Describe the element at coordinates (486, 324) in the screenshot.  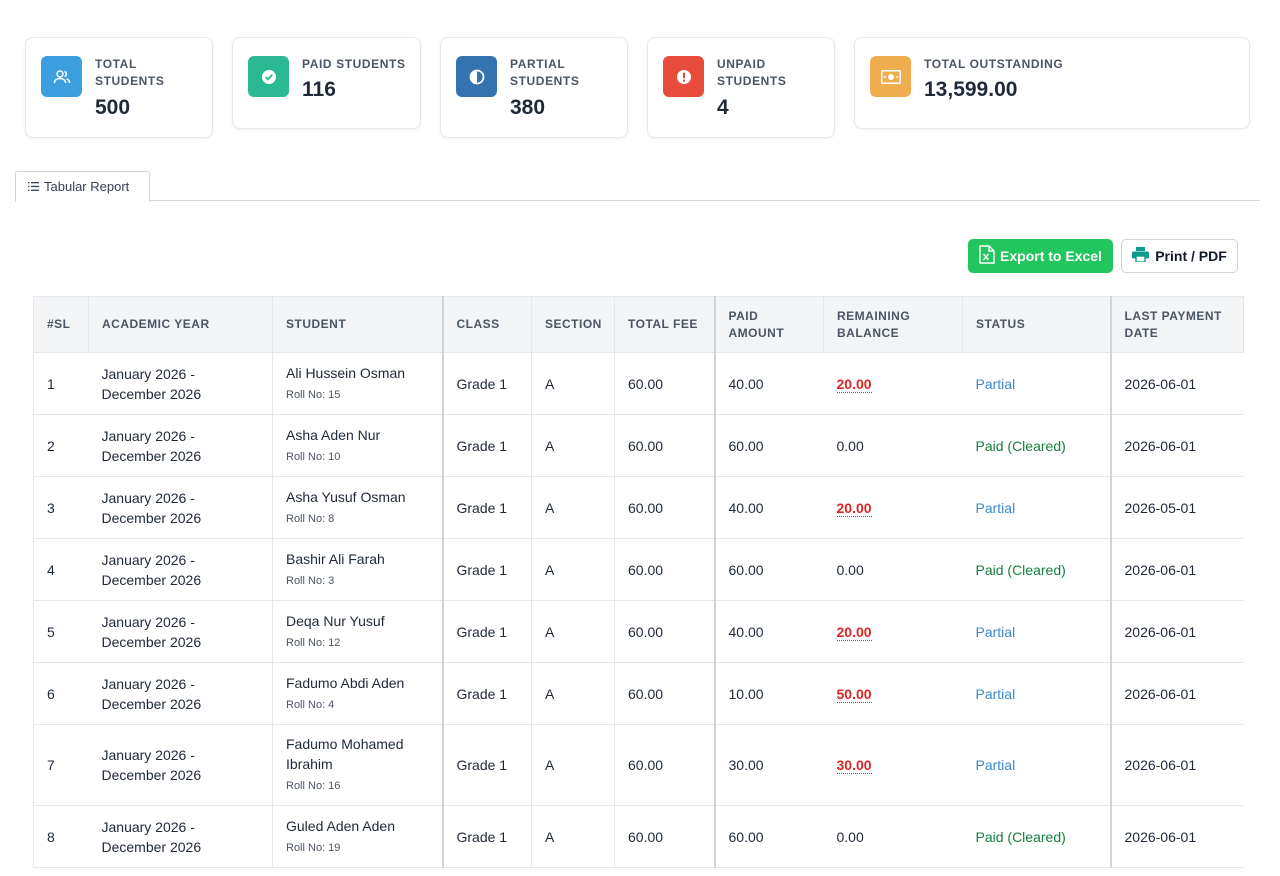
I see `col-header-class: CLASS` at that location.